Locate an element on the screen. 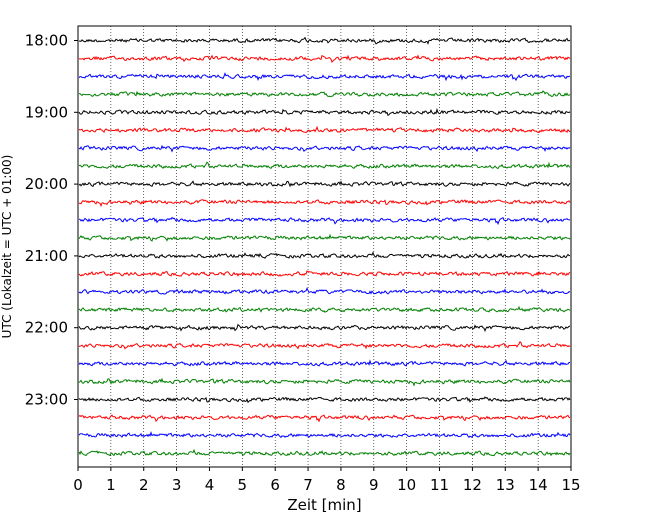 The width and height of the screenshot is (650, 520). x-axis-label: Zeit [min] is located at coordinates (324, 505).